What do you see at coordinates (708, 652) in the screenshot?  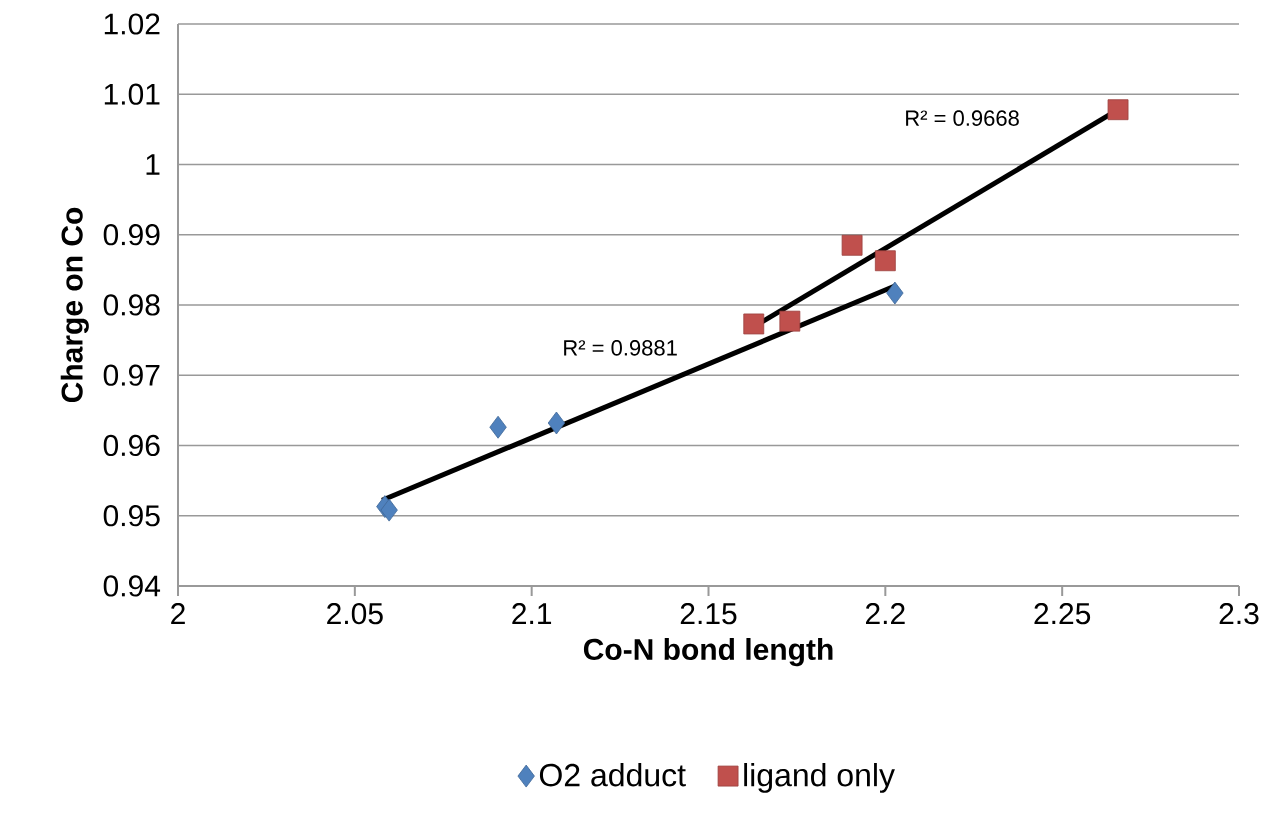 I see `x-axis-title: Co-N bond length` at bounding box center [708, 652].